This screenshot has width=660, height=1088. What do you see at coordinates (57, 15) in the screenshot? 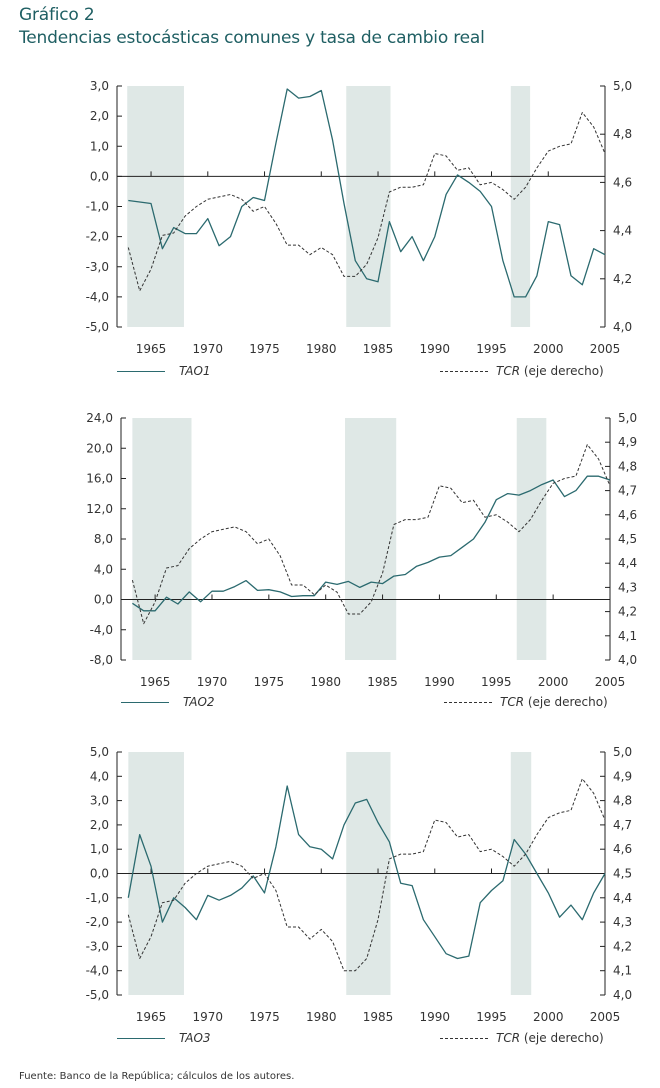
I see `figure-number: Gráfico 2` at bounding box center [57, 15].